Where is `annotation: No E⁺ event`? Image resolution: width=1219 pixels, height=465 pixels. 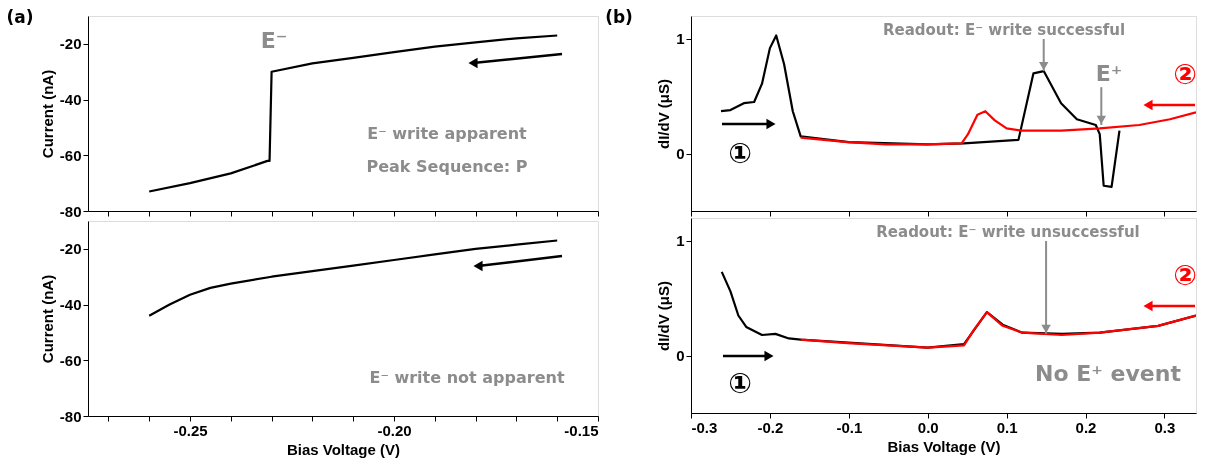
annotation: No E⁺ event is located at coordinates (1108, 373).